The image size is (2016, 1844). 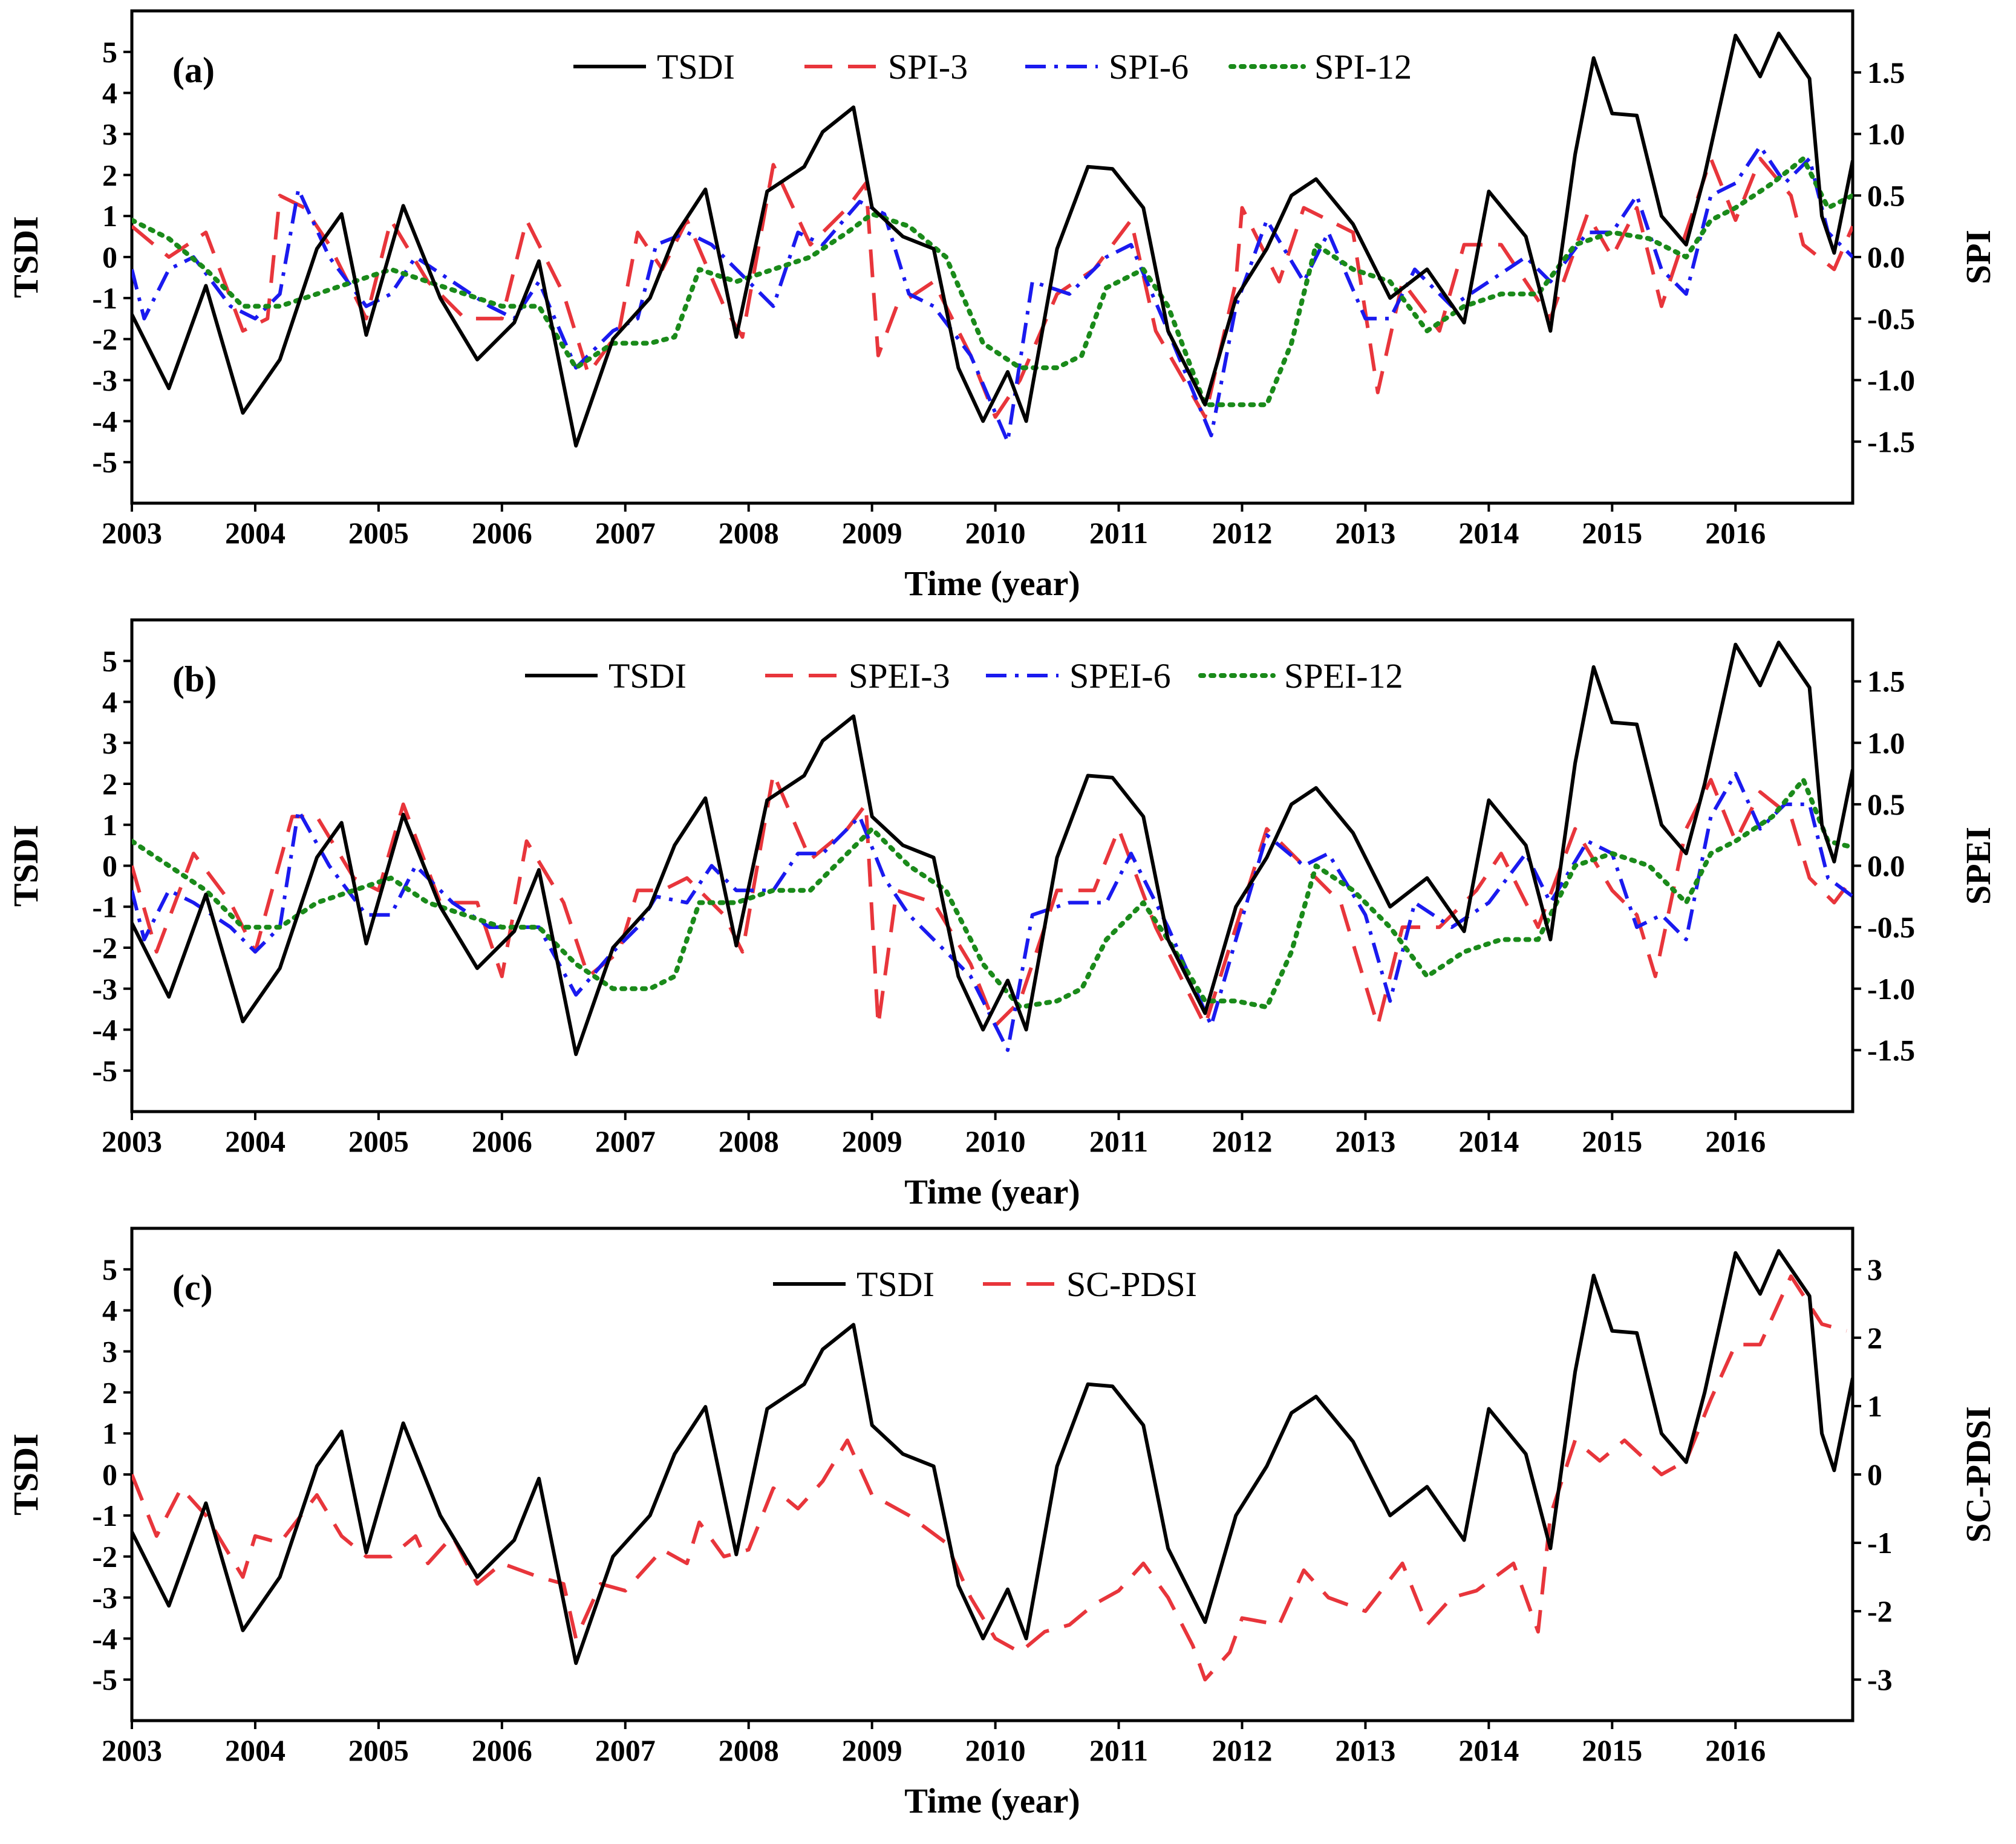 I want to click on y-left-tick-label-b: 0, so click(x=109, y=866).